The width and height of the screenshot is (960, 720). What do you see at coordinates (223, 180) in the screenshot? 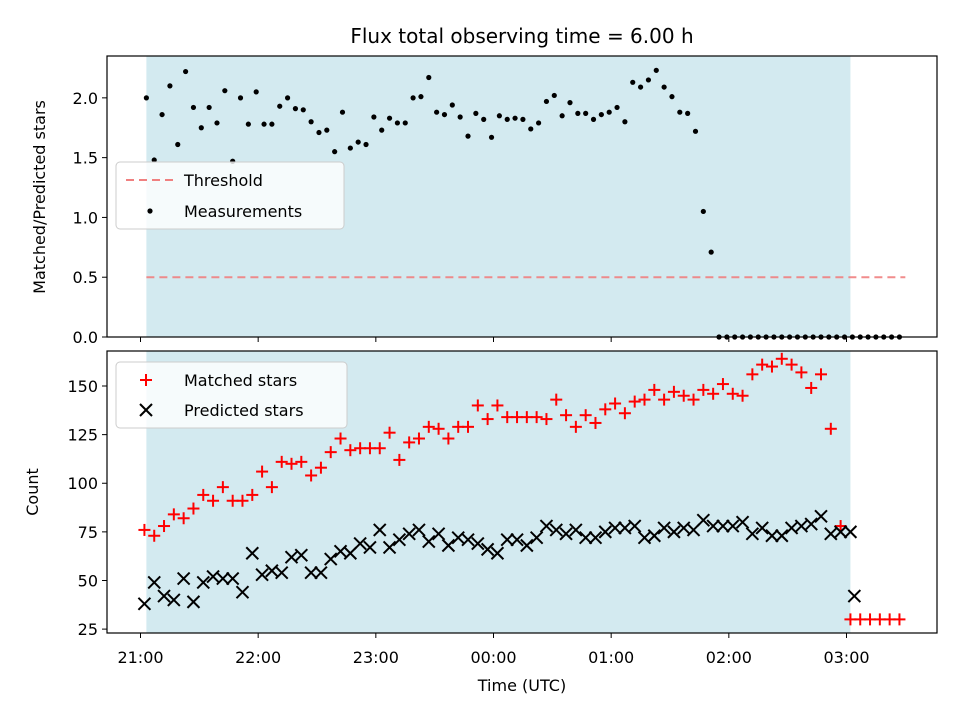
I see `legend-threshold-label: Threshold` at bounding box center [223, 180].